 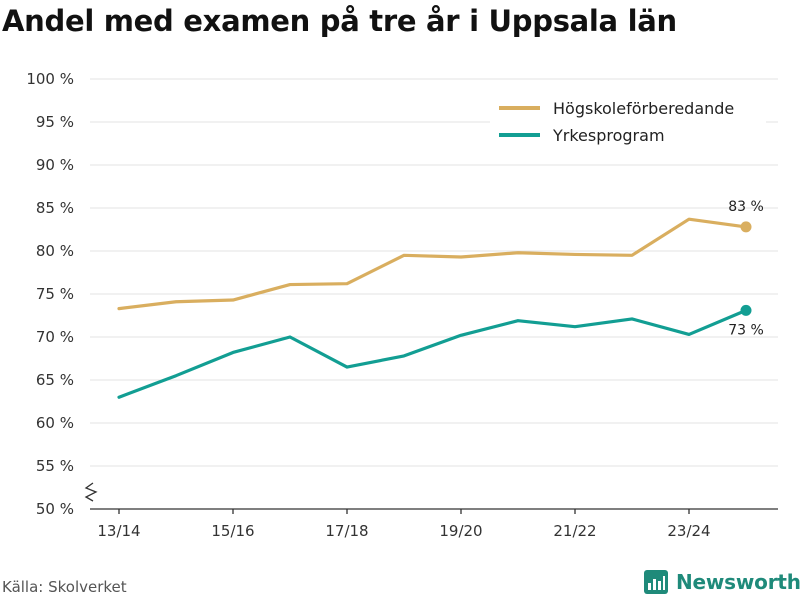 What do you see at coordinates (64, 587) in the screenshot?
I see `source-note: Källa: Skolverket` at bounding box center [64, 587].